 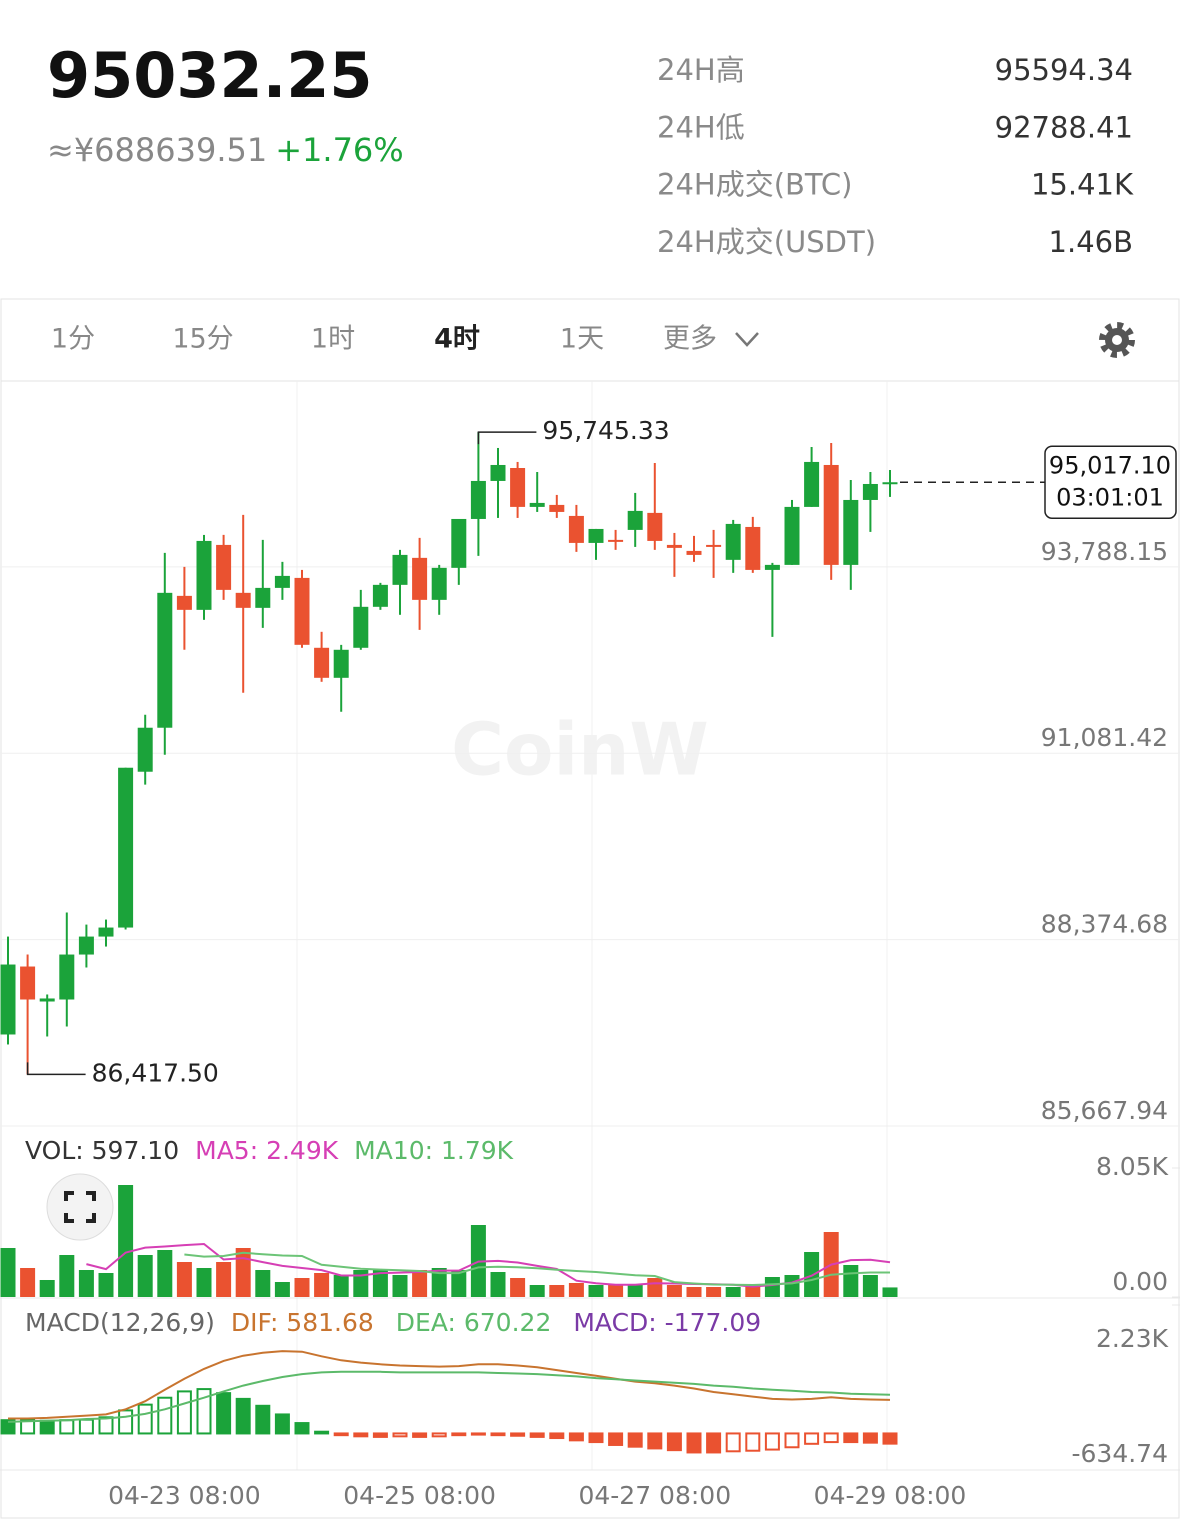 What do you see at coordinates (434, 1150) in the screenshot?
I see `legend-entry: MA10: 1.79K` at bounding box center [434, 1150].